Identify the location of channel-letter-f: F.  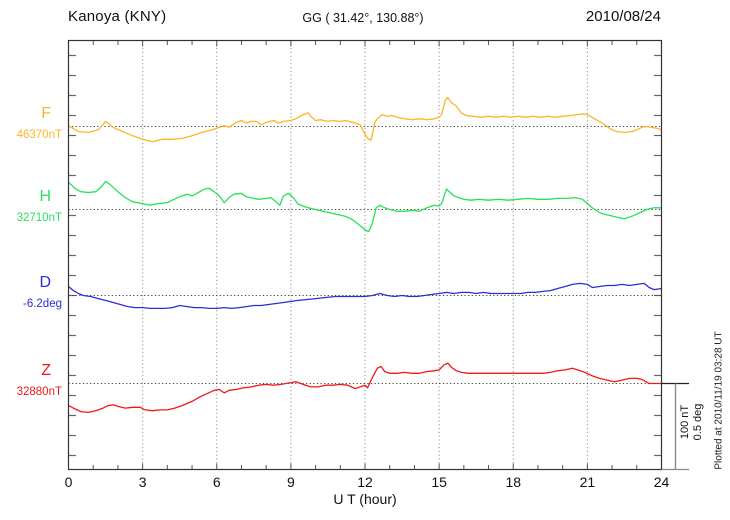
(46, 113).